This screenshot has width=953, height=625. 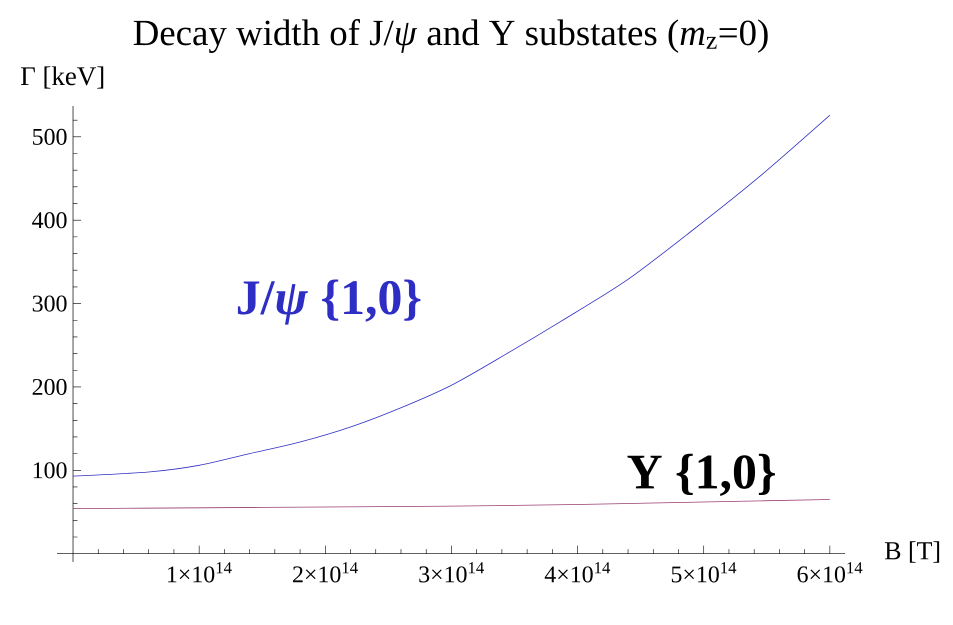 What do you see at coordinates (200, 572) in the screenshot?
I see `x-tick-label: 1×10$^{14}$` at bounding box center [200, 572].